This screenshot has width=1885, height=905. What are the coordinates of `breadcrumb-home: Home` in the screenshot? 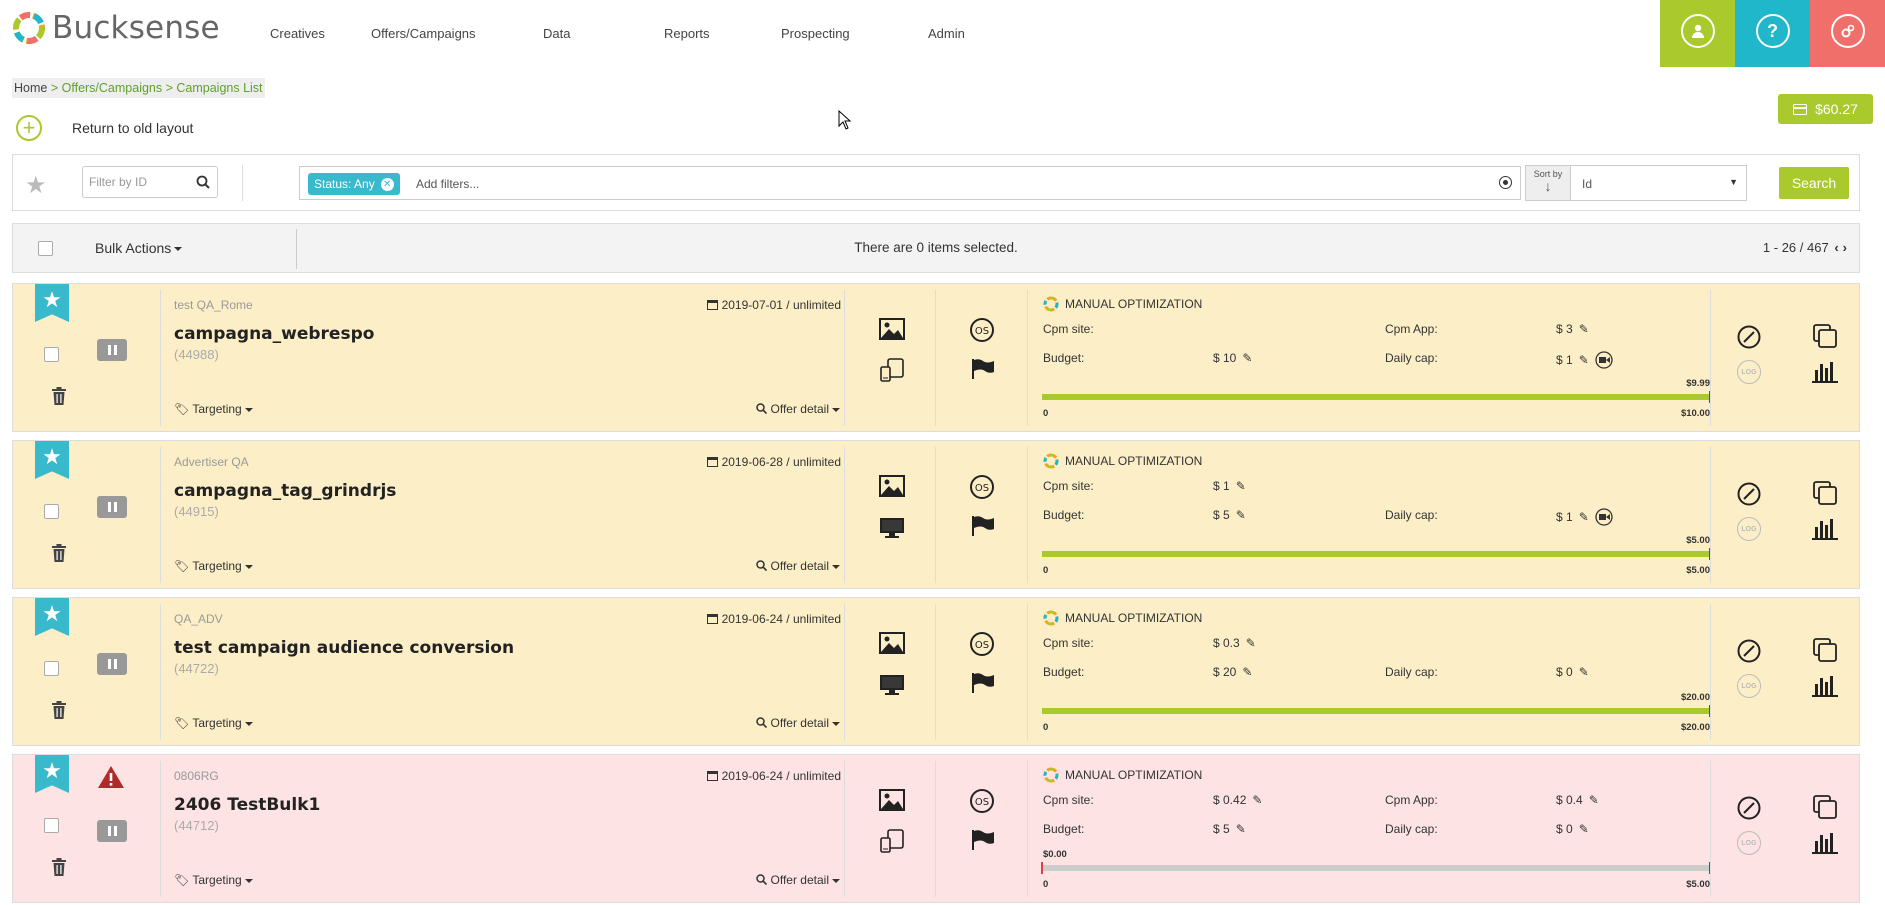 It's located at (31, 88).